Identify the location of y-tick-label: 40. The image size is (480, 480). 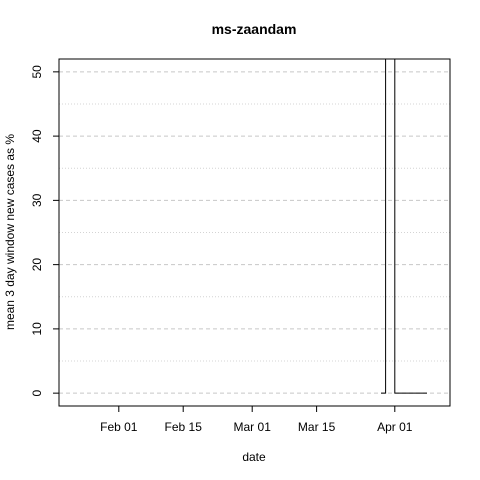
(37, 136).